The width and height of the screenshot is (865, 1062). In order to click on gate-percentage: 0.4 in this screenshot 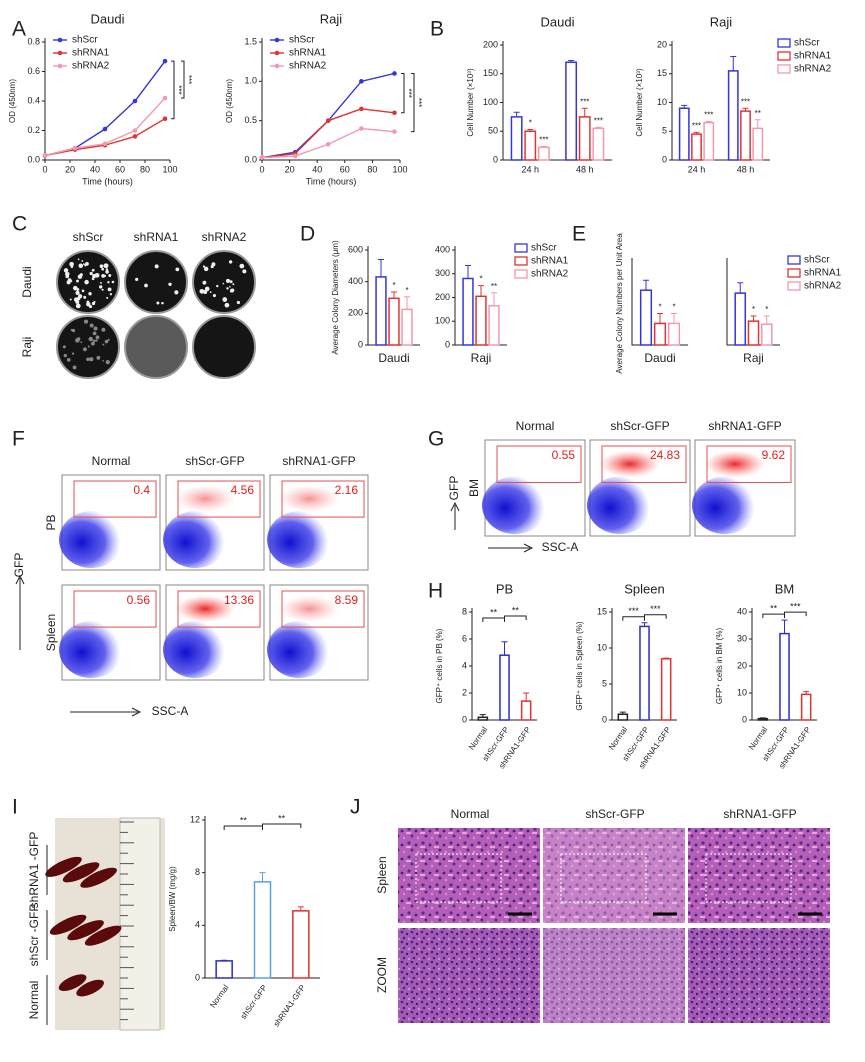, I will do `click(141, 490)`.